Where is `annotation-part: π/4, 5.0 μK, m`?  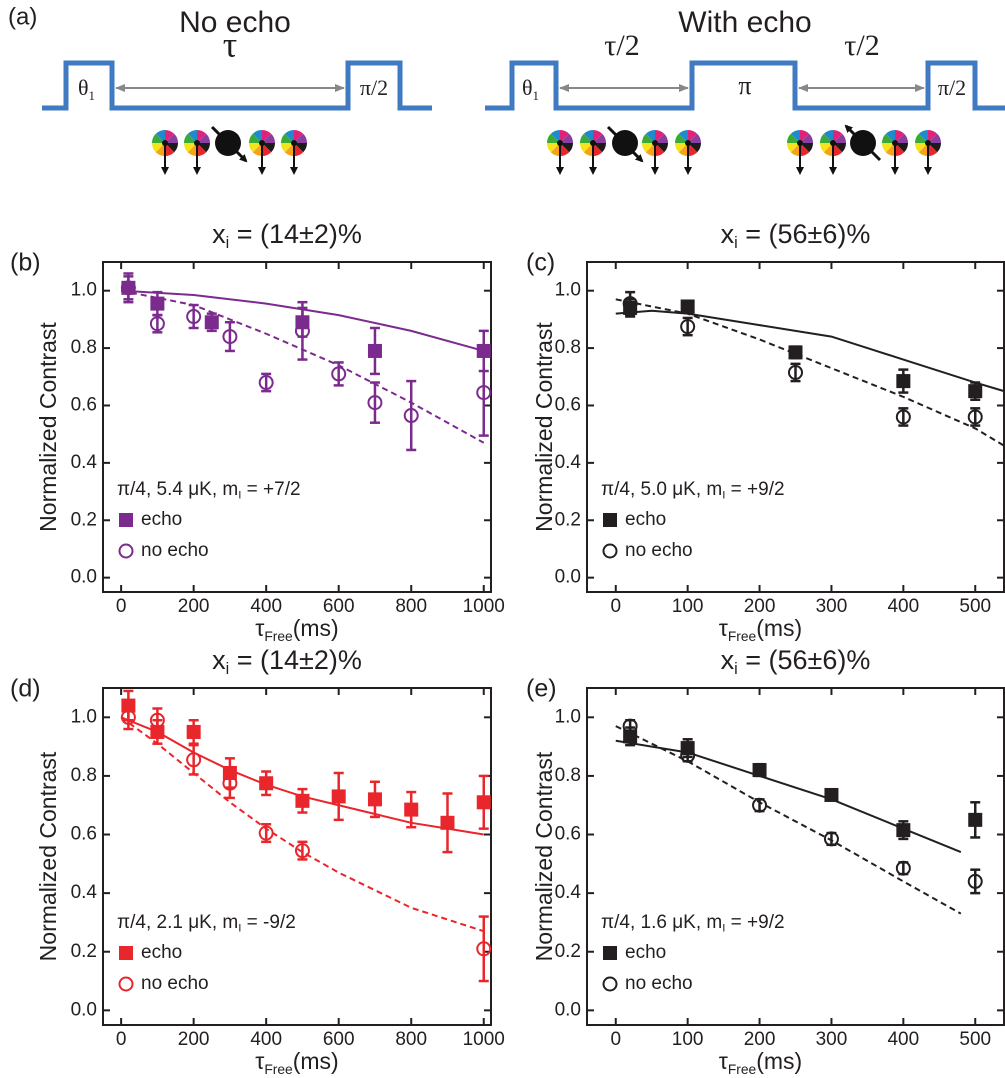
annotation-part: π/4, 5.0 μK, m is located at coordinates (661, 489).